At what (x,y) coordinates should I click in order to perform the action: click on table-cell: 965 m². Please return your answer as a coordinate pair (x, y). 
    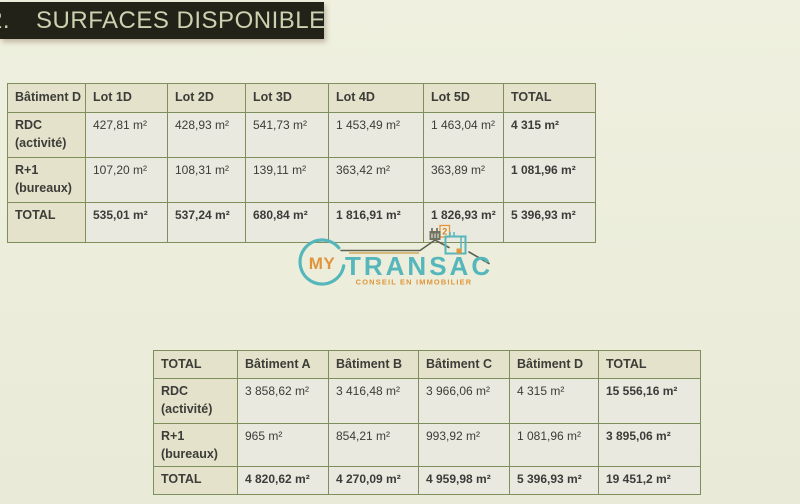
    Looking at the image, I should click on (283, 445).